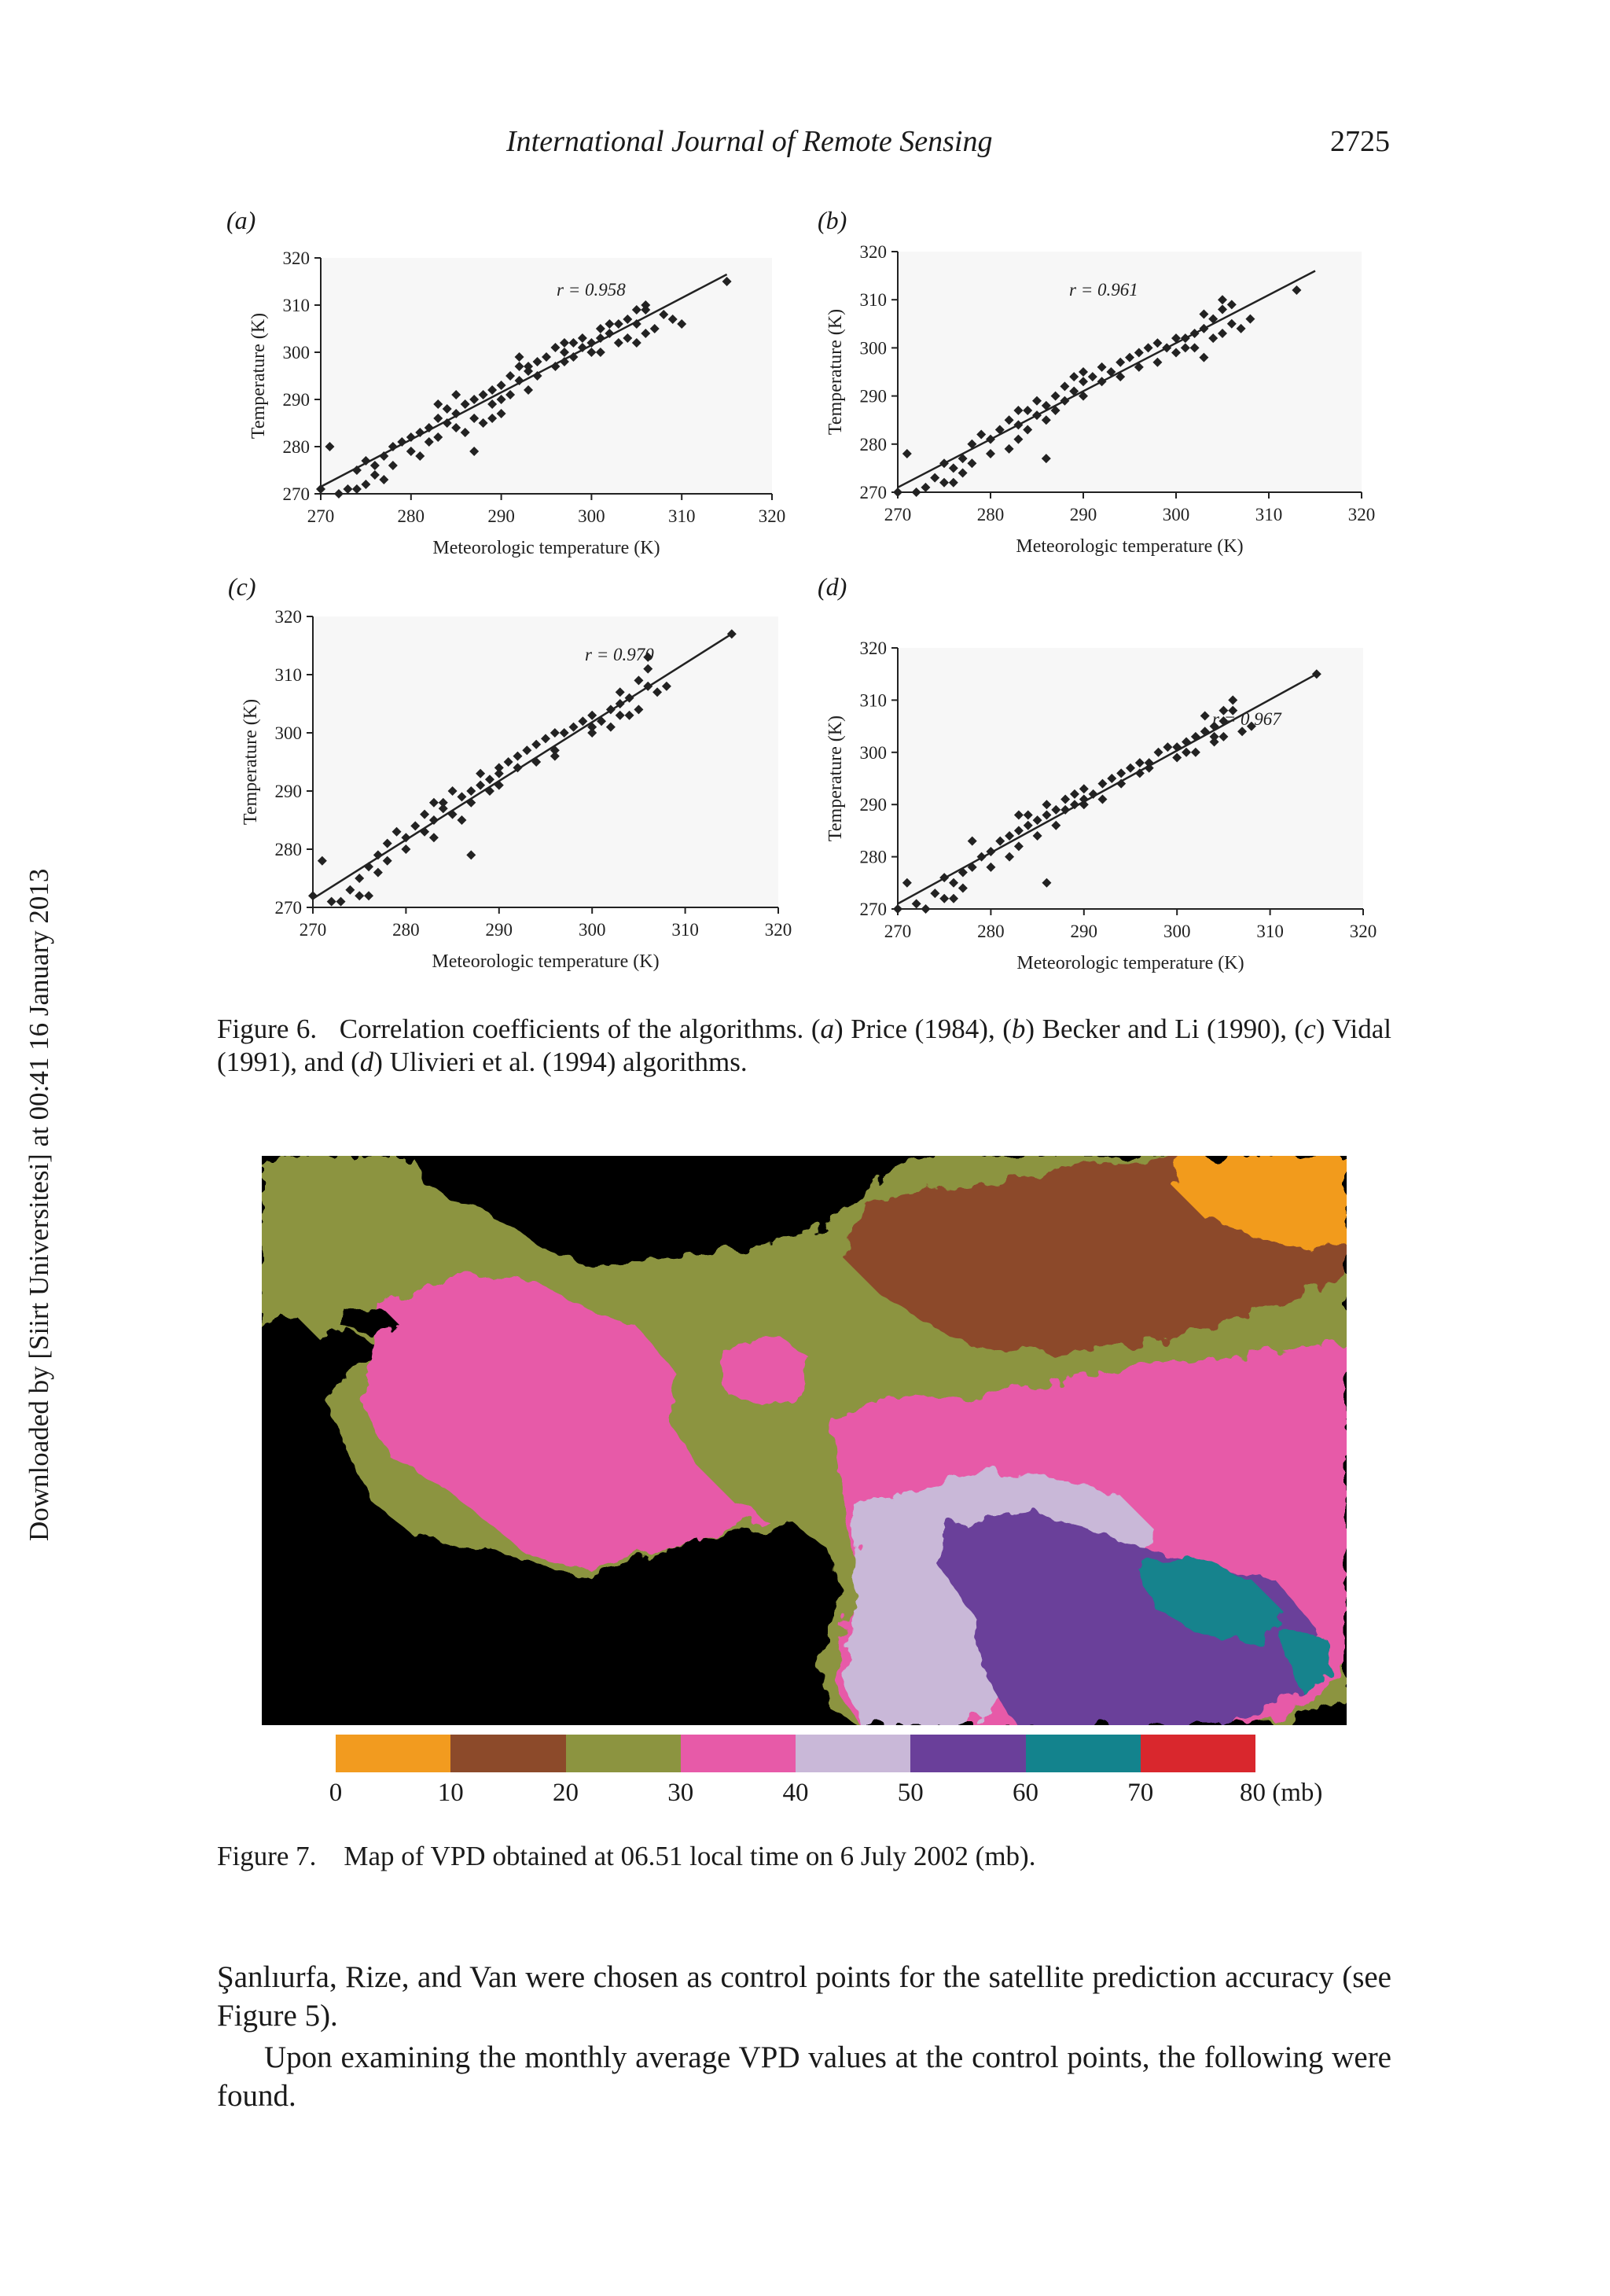 This screenshot has height=2296, width=1610. Describe the element at coordinates (1164, 1029) in the screenshot. I see `caption-segment: ) Becker and Li (1990), (` at that location.